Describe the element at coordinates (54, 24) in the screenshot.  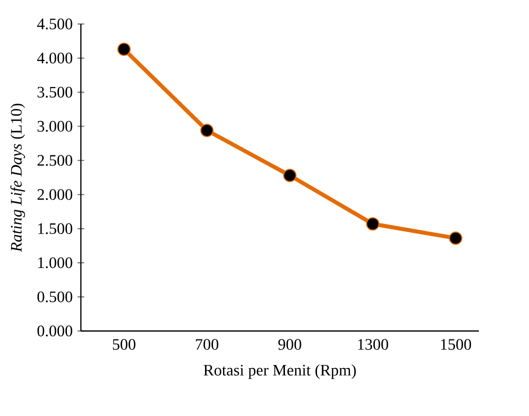
I see `y-tick-label: 4.500` at that location.